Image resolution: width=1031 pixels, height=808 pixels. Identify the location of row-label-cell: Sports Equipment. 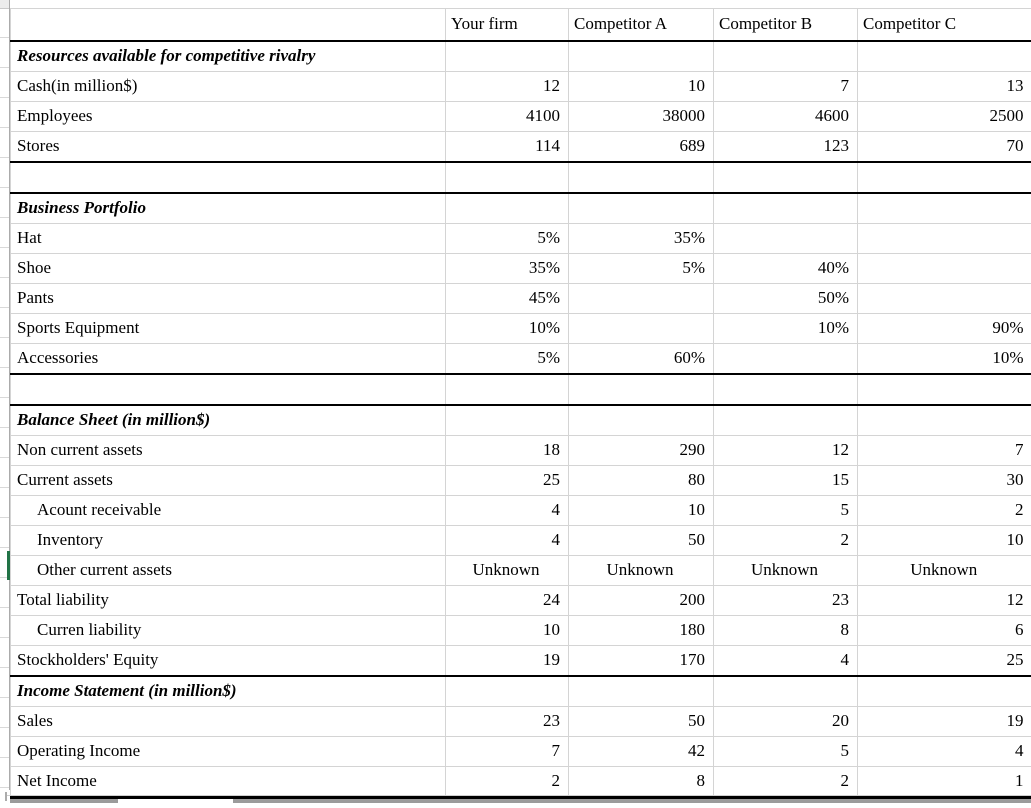
(228, 328).